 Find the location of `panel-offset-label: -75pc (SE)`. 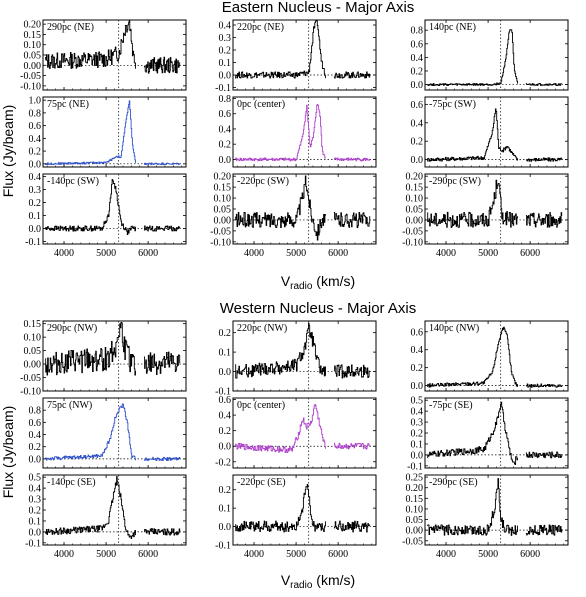

panel-offset-label: -75pc (SE) is located at coordinates (451, 405).